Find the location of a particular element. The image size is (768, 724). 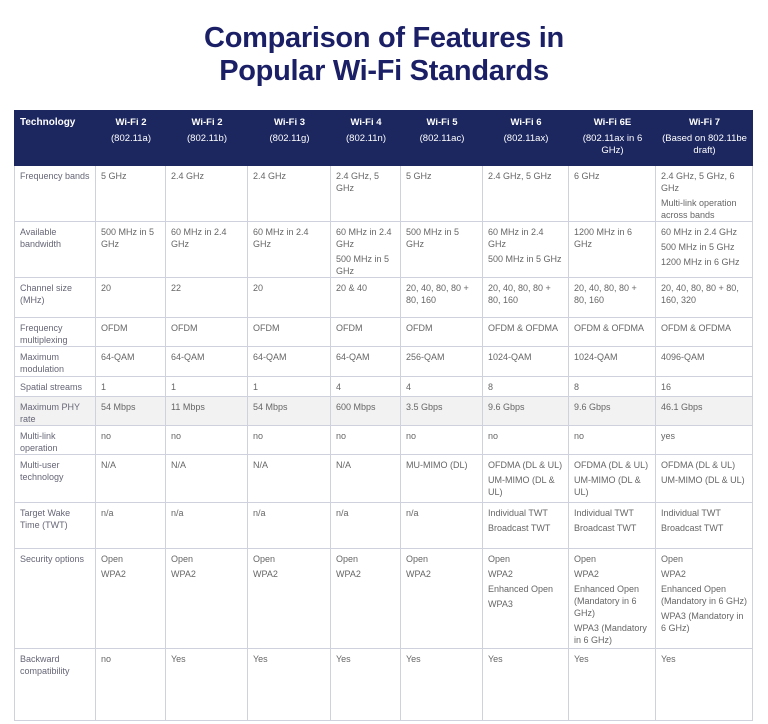

cell-line: WPA3 (Mandatory in 6 GHz) is located at coordinates (610, 634).